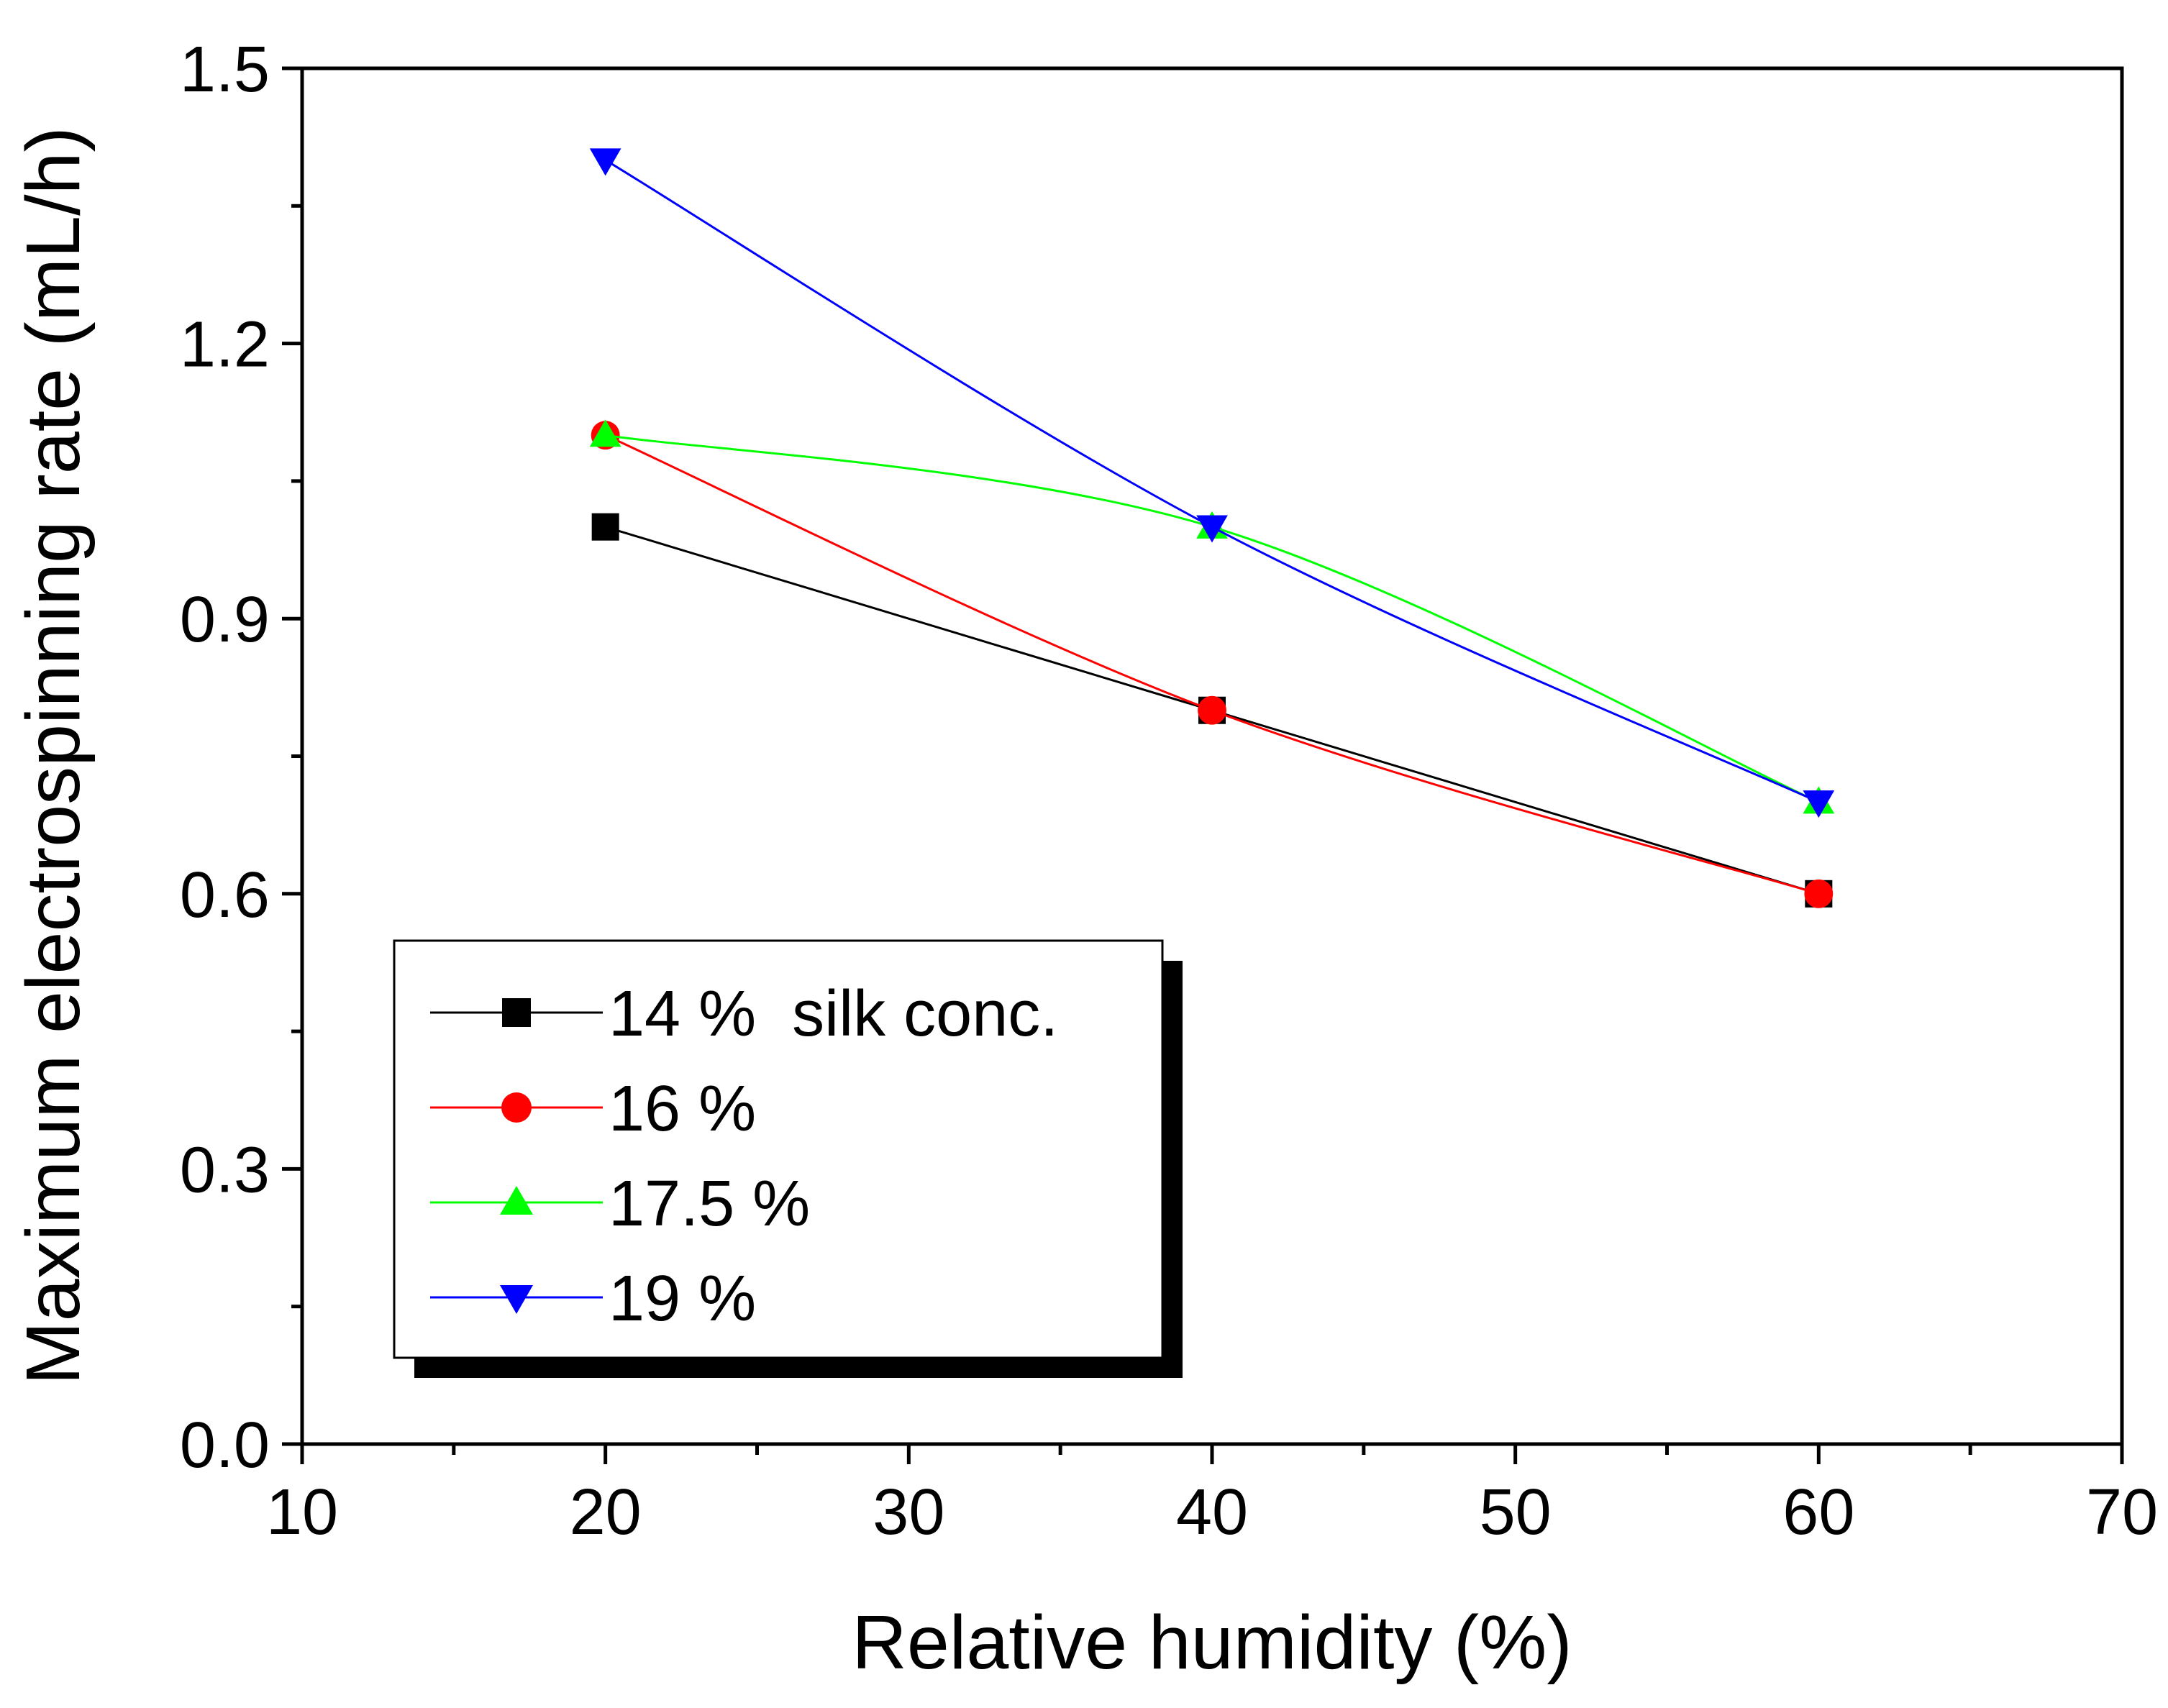  What do you see at coordinates (1212, 1642) in the screenshot?
I see `x-axis-title: Relative humidity (%)` at bounding box center [1212, 1642].